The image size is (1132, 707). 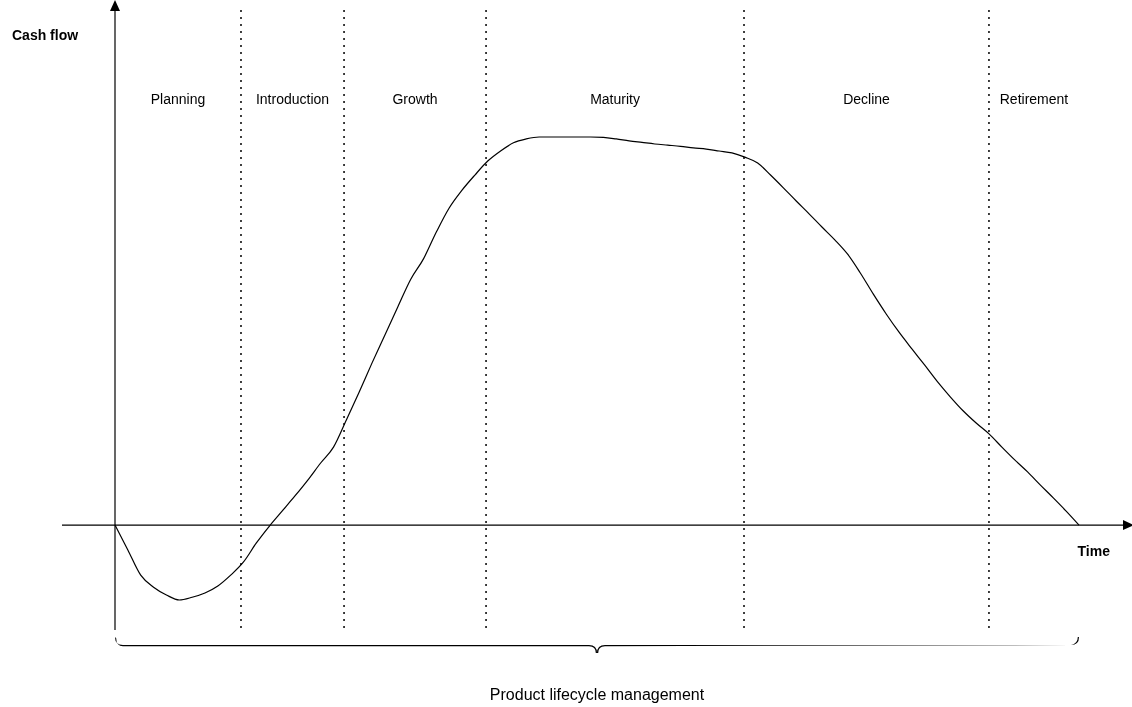 What do you see at coordinates (415, 99) in the screenshot?
I see `text: Growth` at bounding box center [415, 99].